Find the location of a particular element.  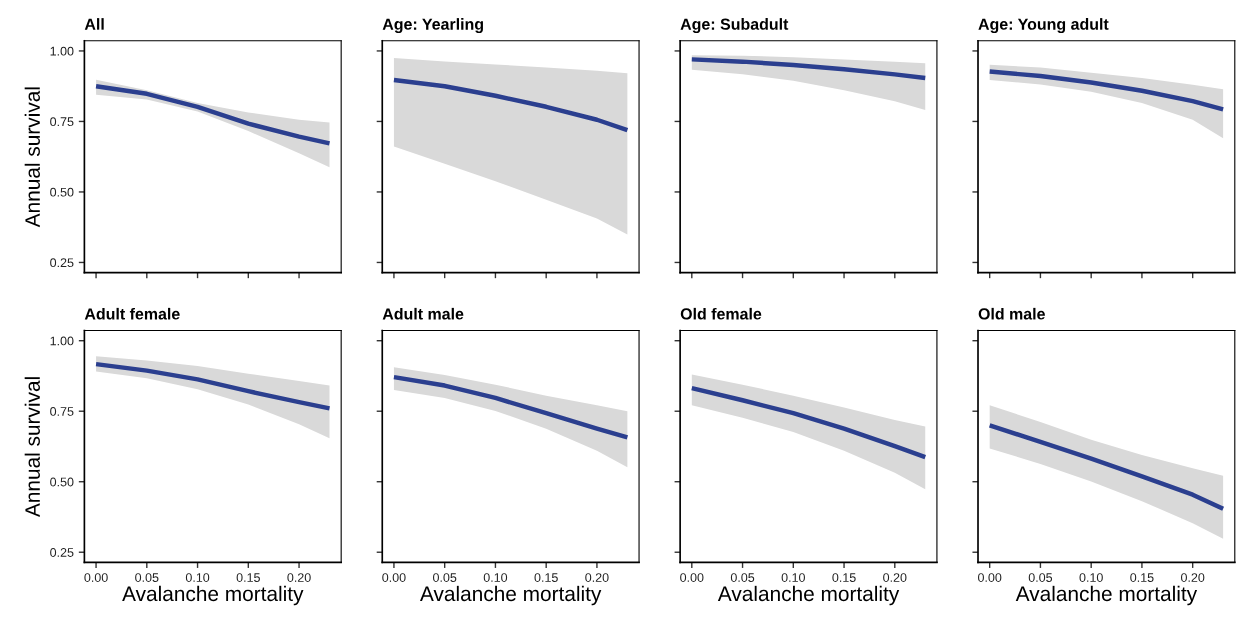

chart-title: Age: Yearling is located at coordinates (432, 26).